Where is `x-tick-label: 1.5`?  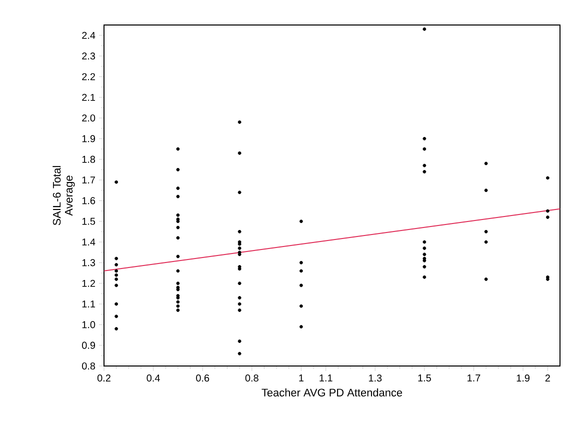 x-tick-label: 1.5 is located at coordinates (424, 378).